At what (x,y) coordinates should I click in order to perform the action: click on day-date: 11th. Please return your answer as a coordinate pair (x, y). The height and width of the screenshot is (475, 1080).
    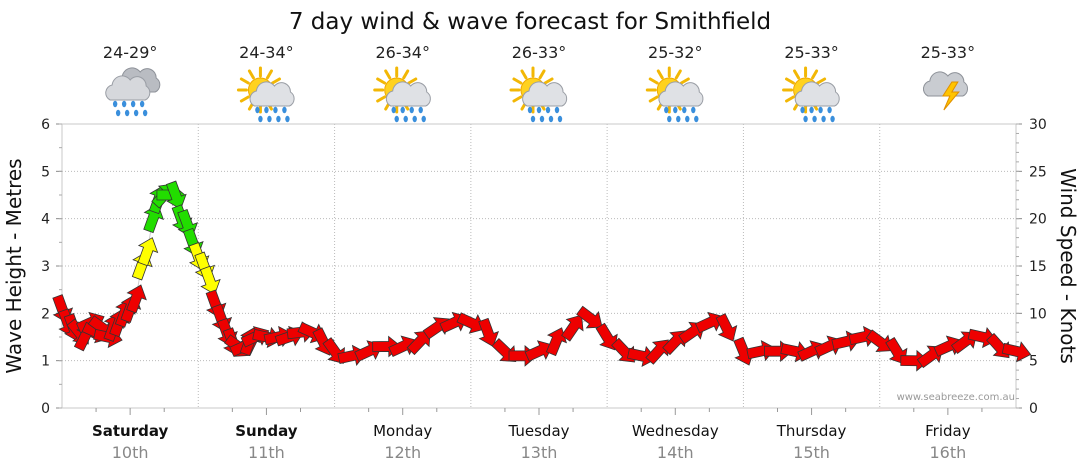
    Looking at the image, I should click on (266, 452).